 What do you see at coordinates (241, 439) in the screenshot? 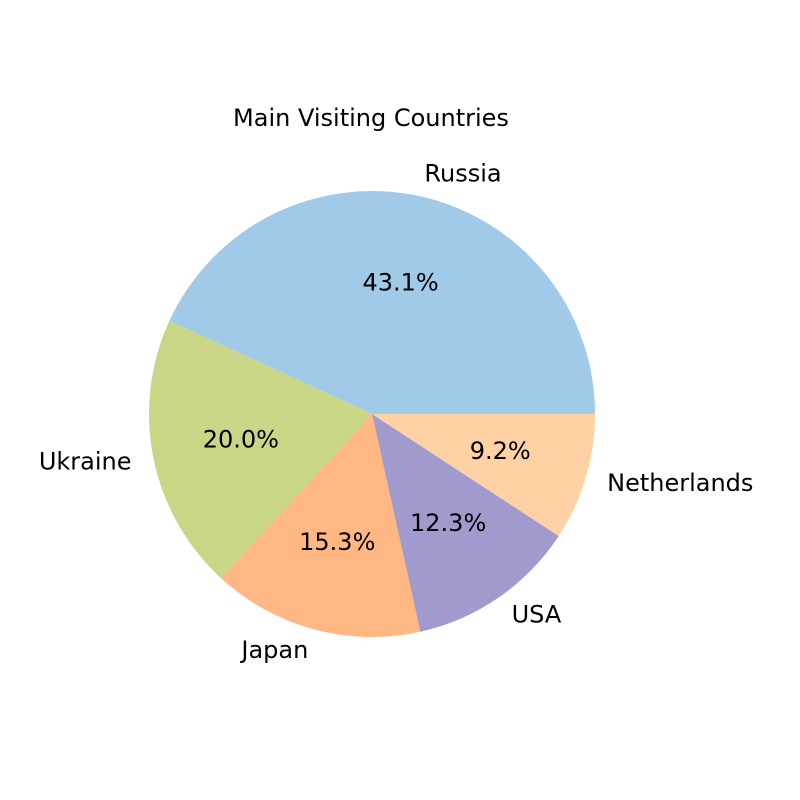
I see `slice-percent-ukraine: 20.0%` at bounding box center [241, 439].